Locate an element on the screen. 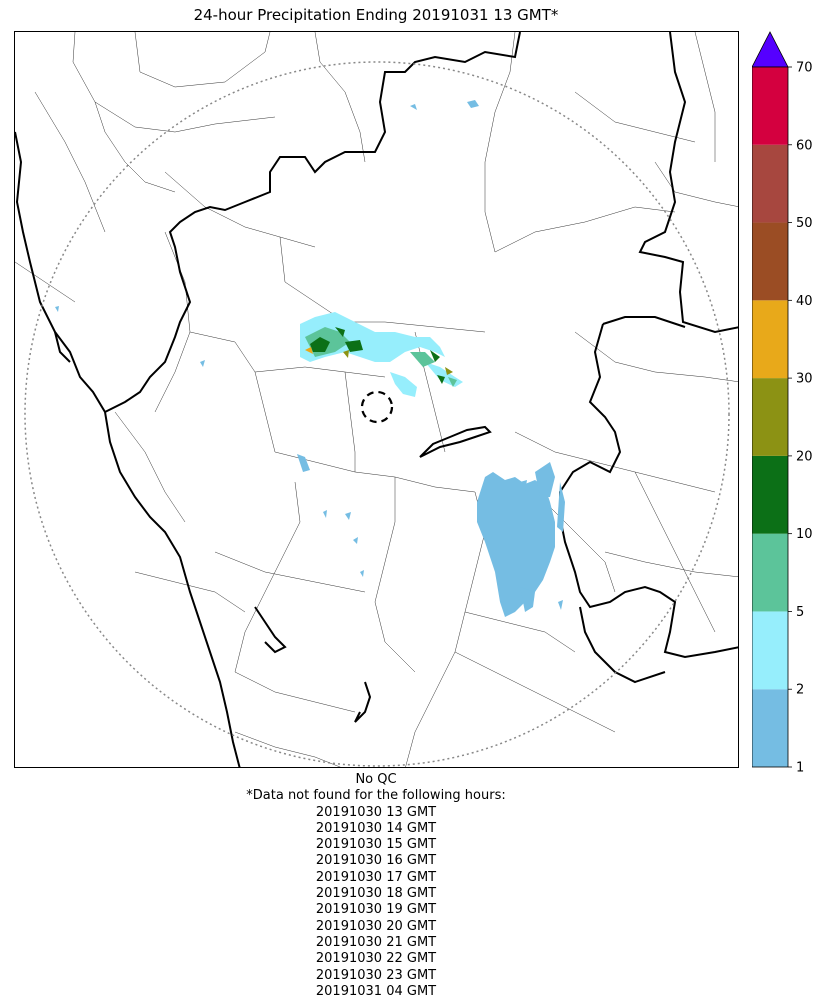  missing-hour: 20191030 21 GMT is located at coordinates (376, 942).